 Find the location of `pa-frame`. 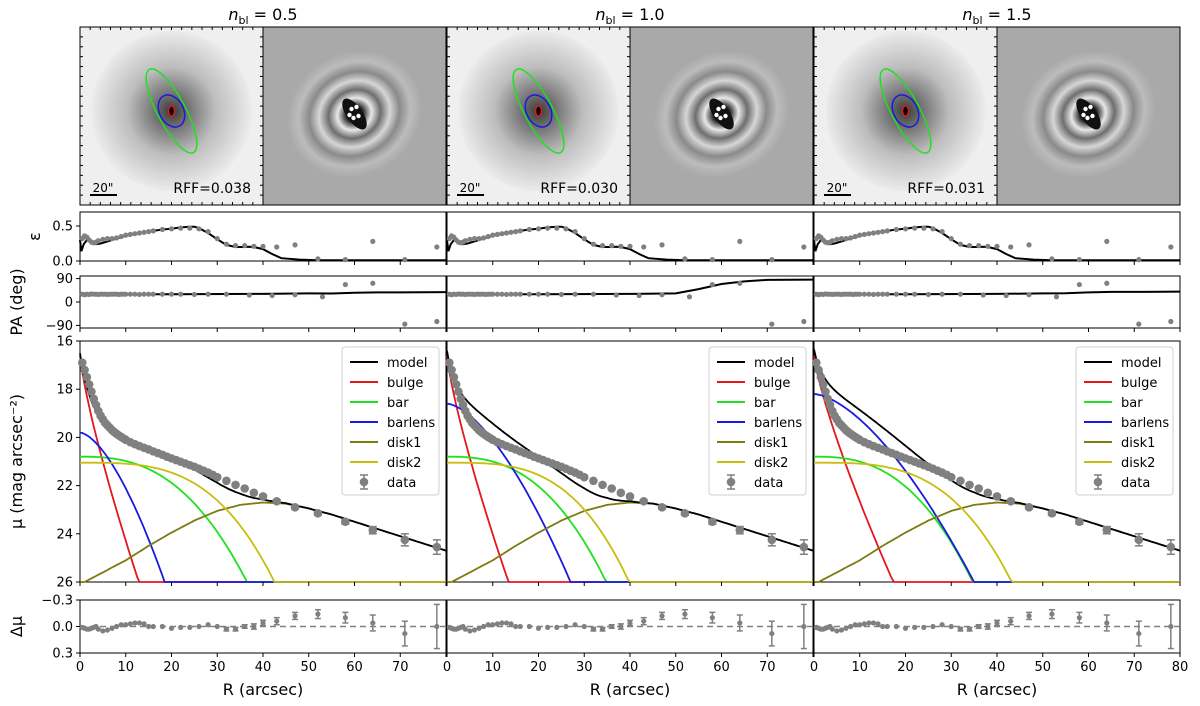

pa-frame is located at coordinates (263, 302).